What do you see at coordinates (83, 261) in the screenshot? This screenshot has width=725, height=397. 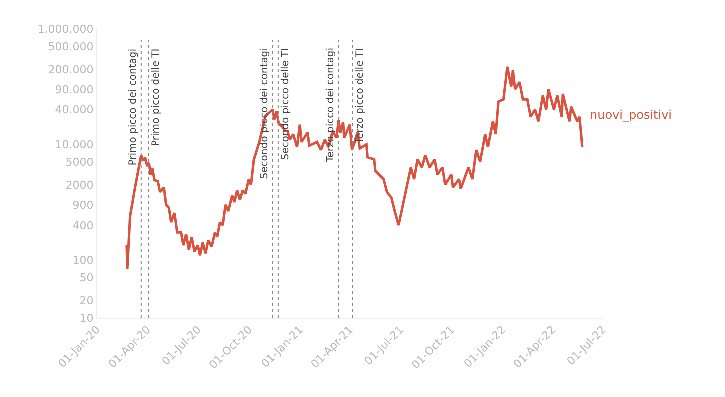 I see `y-tick-label: 100` at bounding box center [83, 261].